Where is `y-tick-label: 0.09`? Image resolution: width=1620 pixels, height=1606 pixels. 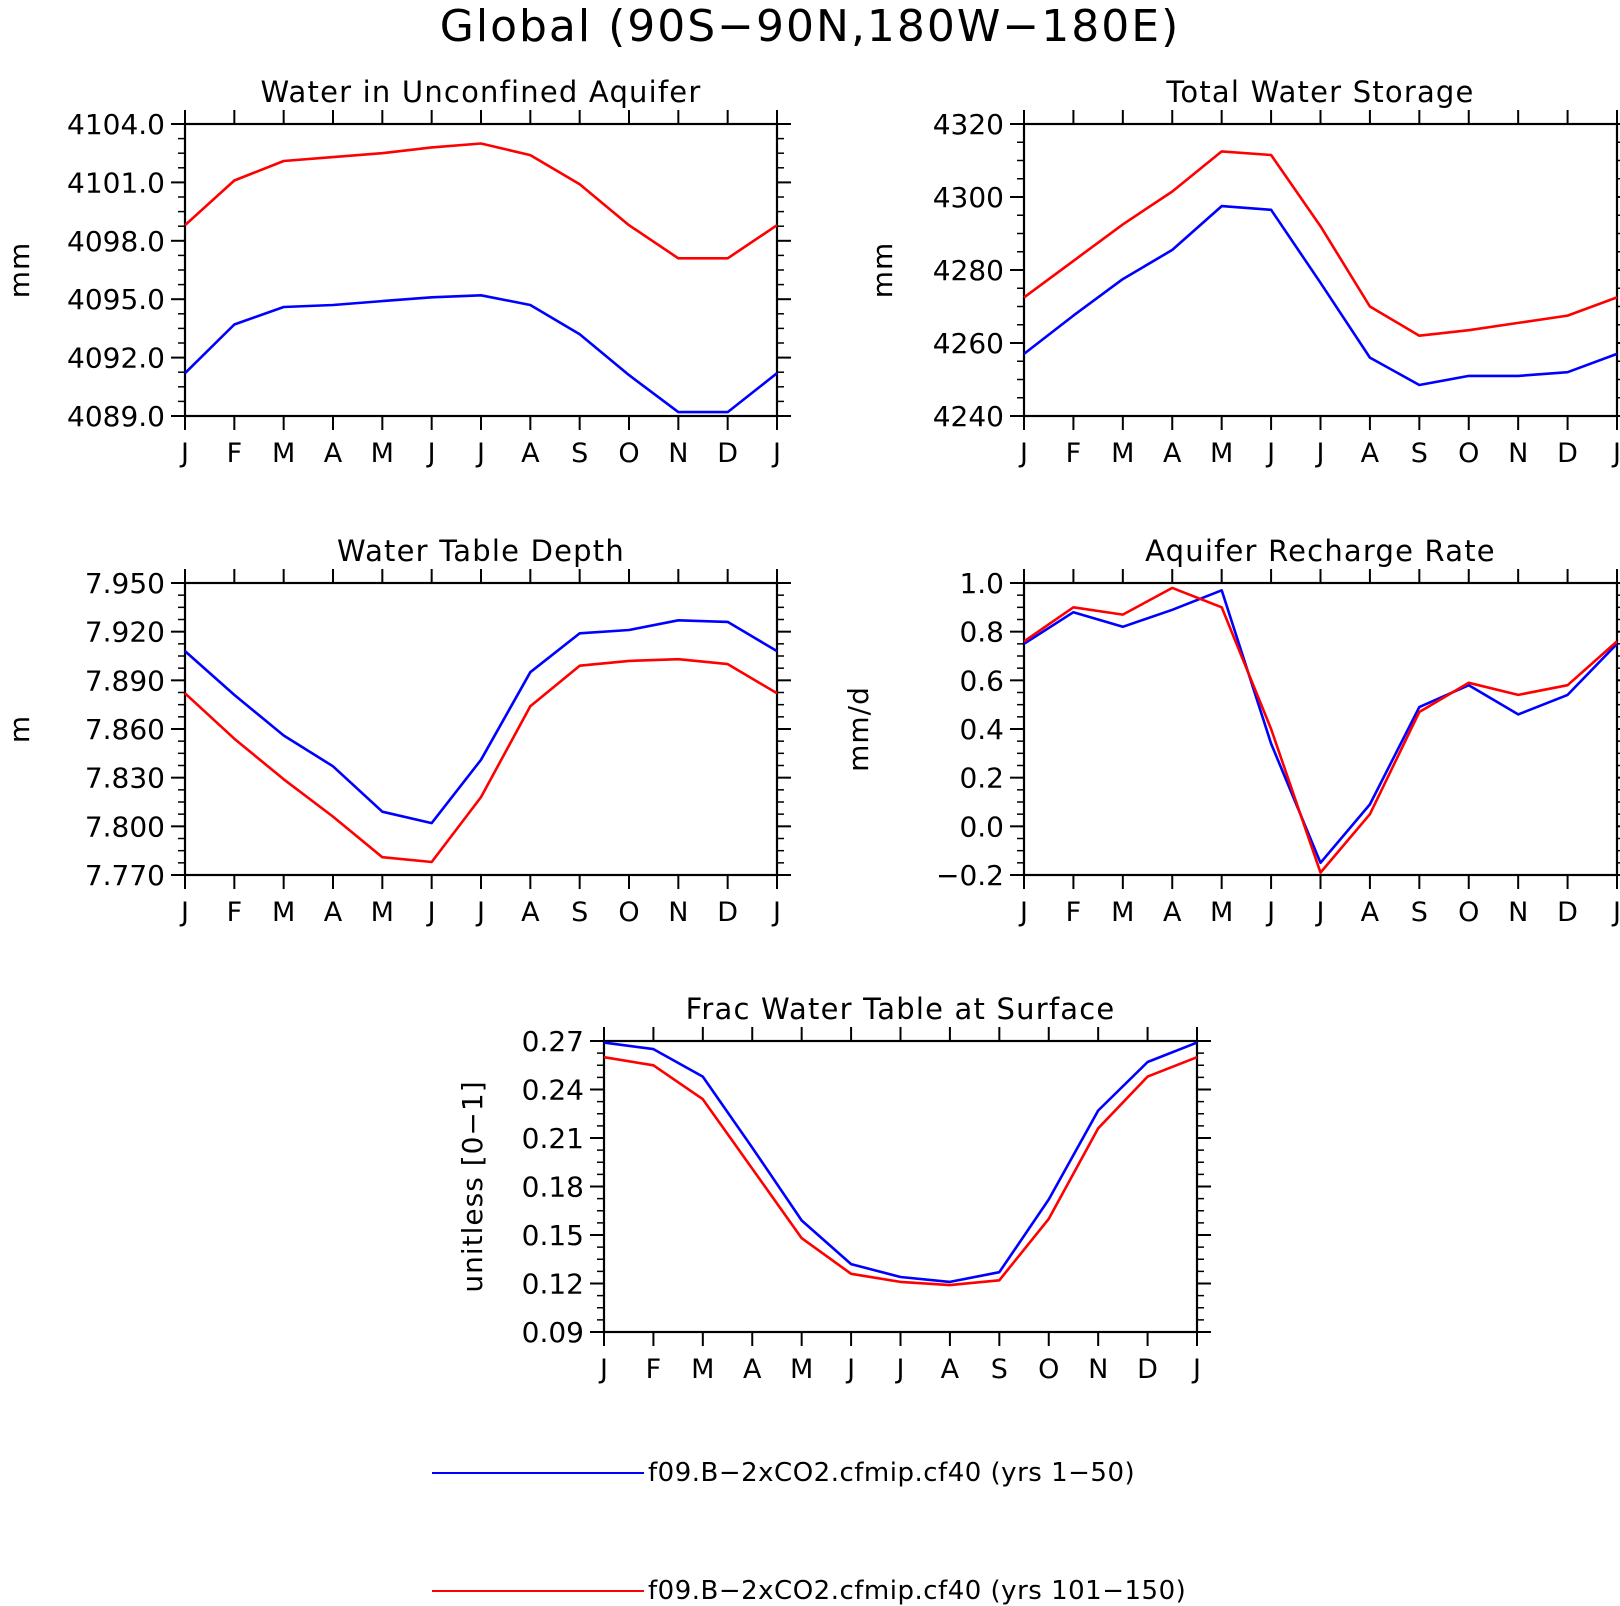 y-tick-label: 0.09 is located at coordinates (553, 1332).